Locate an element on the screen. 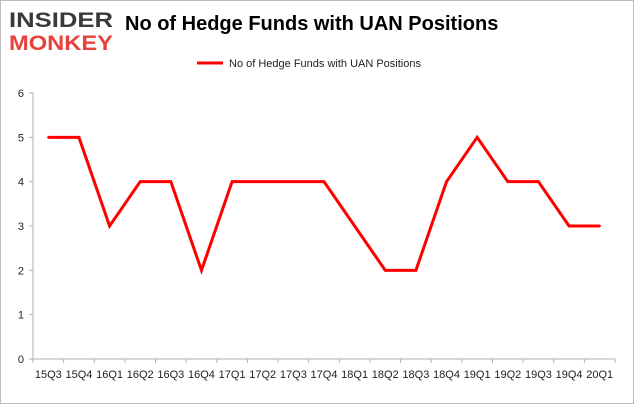  x-tick-label: 16Q4 is located at coordinates (201, 375).